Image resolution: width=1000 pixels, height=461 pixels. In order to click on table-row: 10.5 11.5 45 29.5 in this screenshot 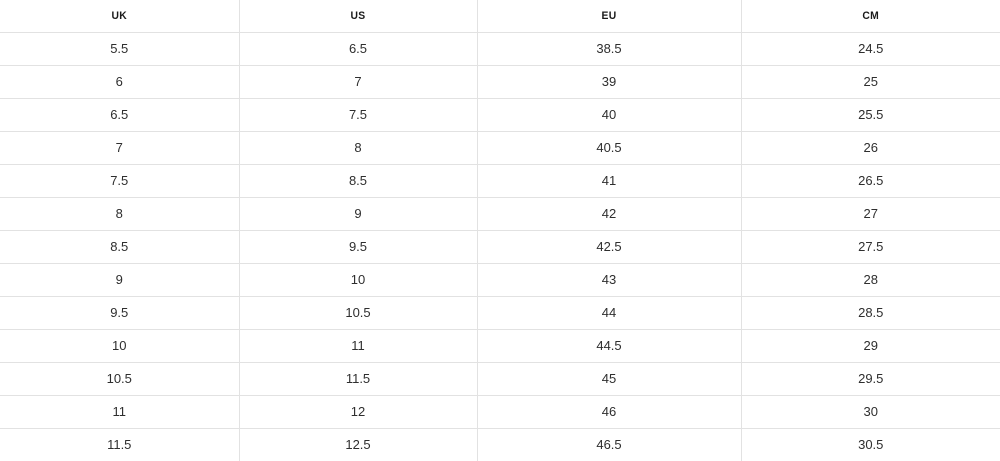, I will do `click(500, 379)`.